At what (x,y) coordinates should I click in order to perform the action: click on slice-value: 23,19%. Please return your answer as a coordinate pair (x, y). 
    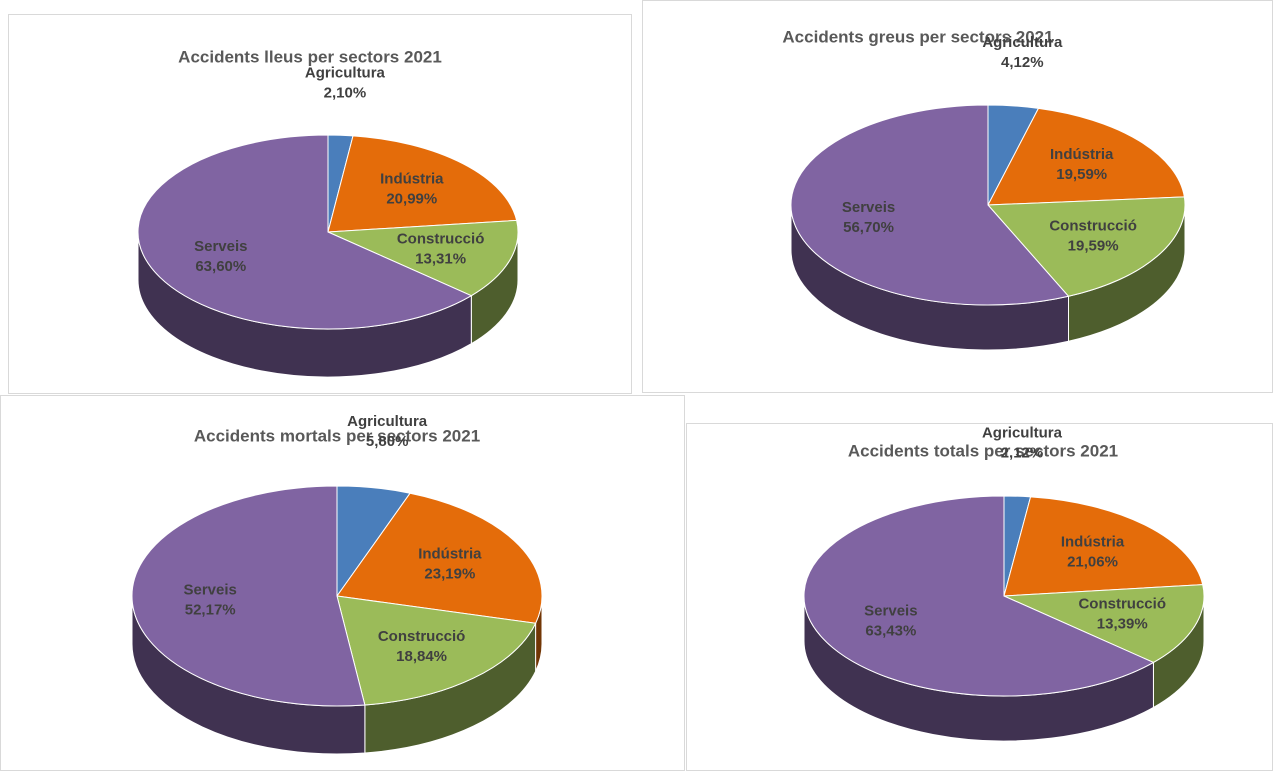
    Looking at the image, I should click on (449, 574).